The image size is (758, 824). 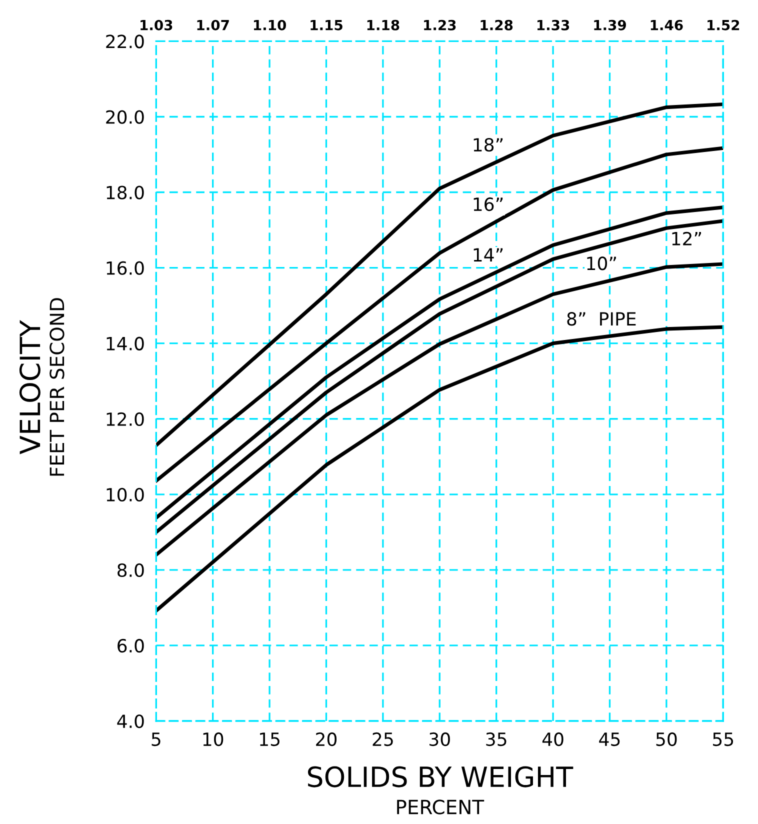 I want to click on text: 1.28, so click(x=496, y=25).